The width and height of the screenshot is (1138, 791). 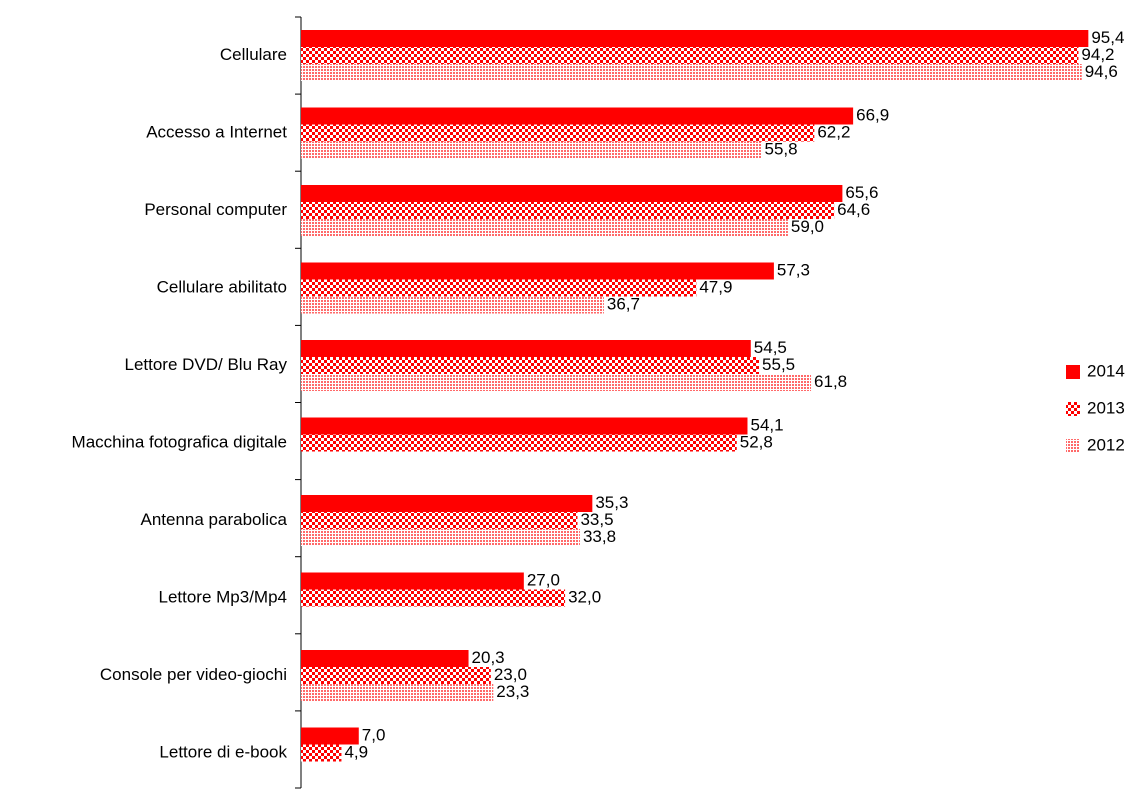 I want to click on bar-2013-antenna-parabolica, so click(x=439, y=520).